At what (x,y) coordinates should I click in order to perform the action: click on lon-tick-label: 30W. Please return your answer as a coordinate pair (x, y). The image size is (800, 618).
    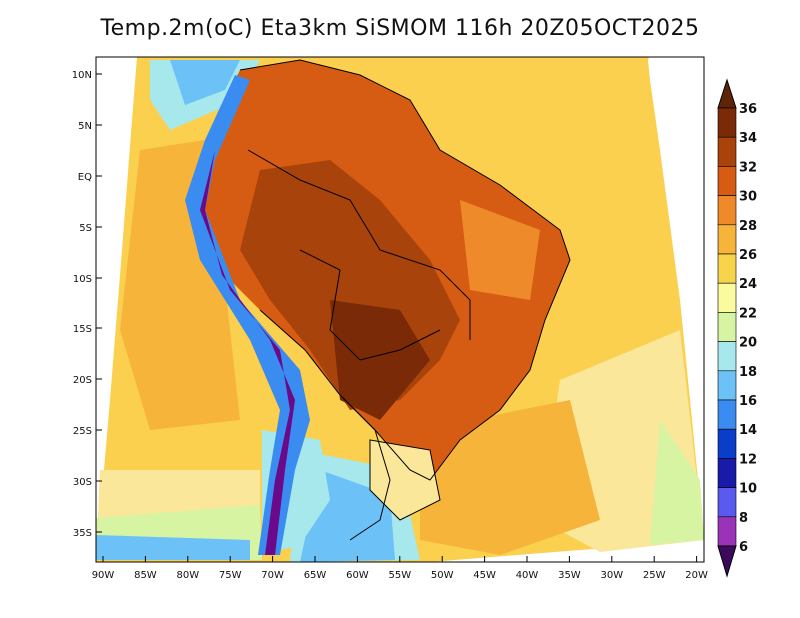
    Looking at the image, I should click on (611, 575).